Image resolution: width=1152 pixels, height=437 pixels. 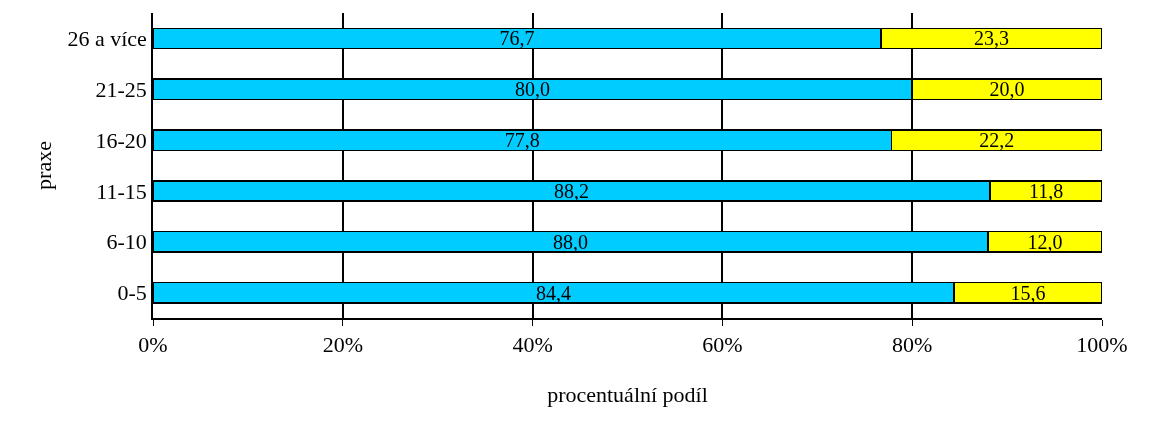 I want to click on data-label: 23,3, so click(x=991, y=38).